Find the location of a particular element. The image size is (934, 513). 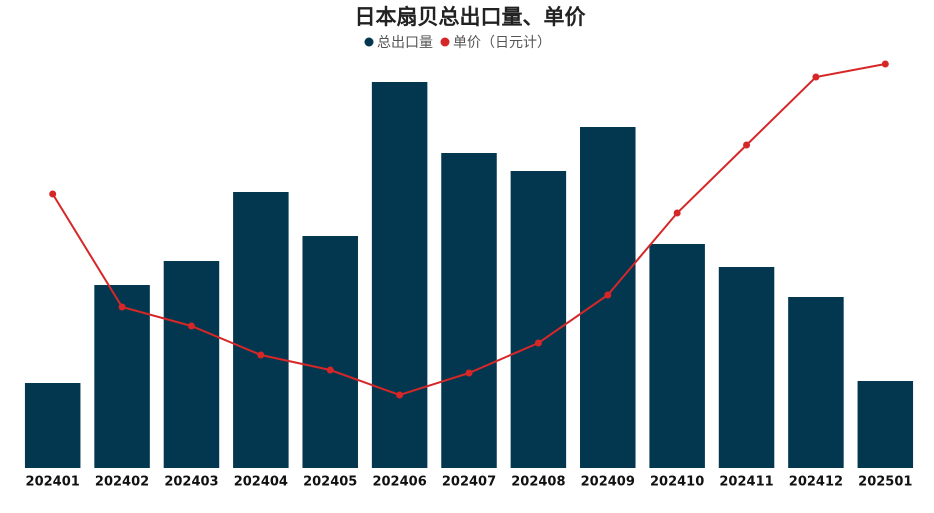

x-tick-label: 202409 is located at coordinates (608, 482).